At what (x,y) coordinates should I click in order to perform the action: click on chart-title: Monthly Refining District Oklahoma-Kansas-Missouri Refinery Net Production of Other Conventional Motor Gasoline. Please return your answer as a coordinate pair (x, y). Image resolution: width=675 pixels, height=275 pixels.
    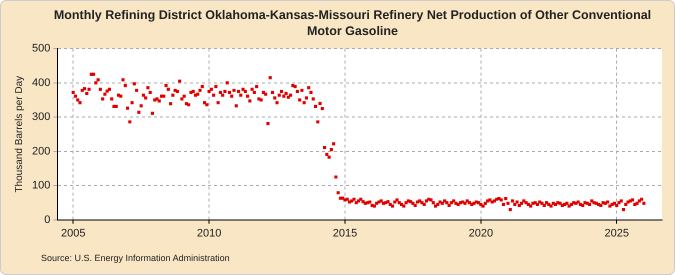
    Looking at the image, I should click on (352, 23).